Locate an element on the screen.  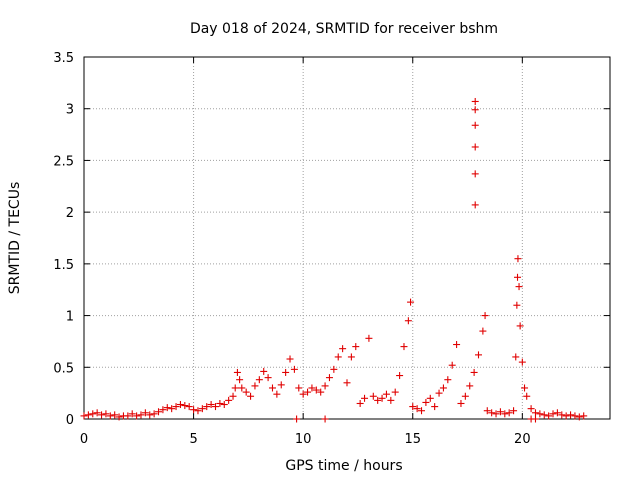
x-tick-label: 10 is located at coordinates (303, 439).